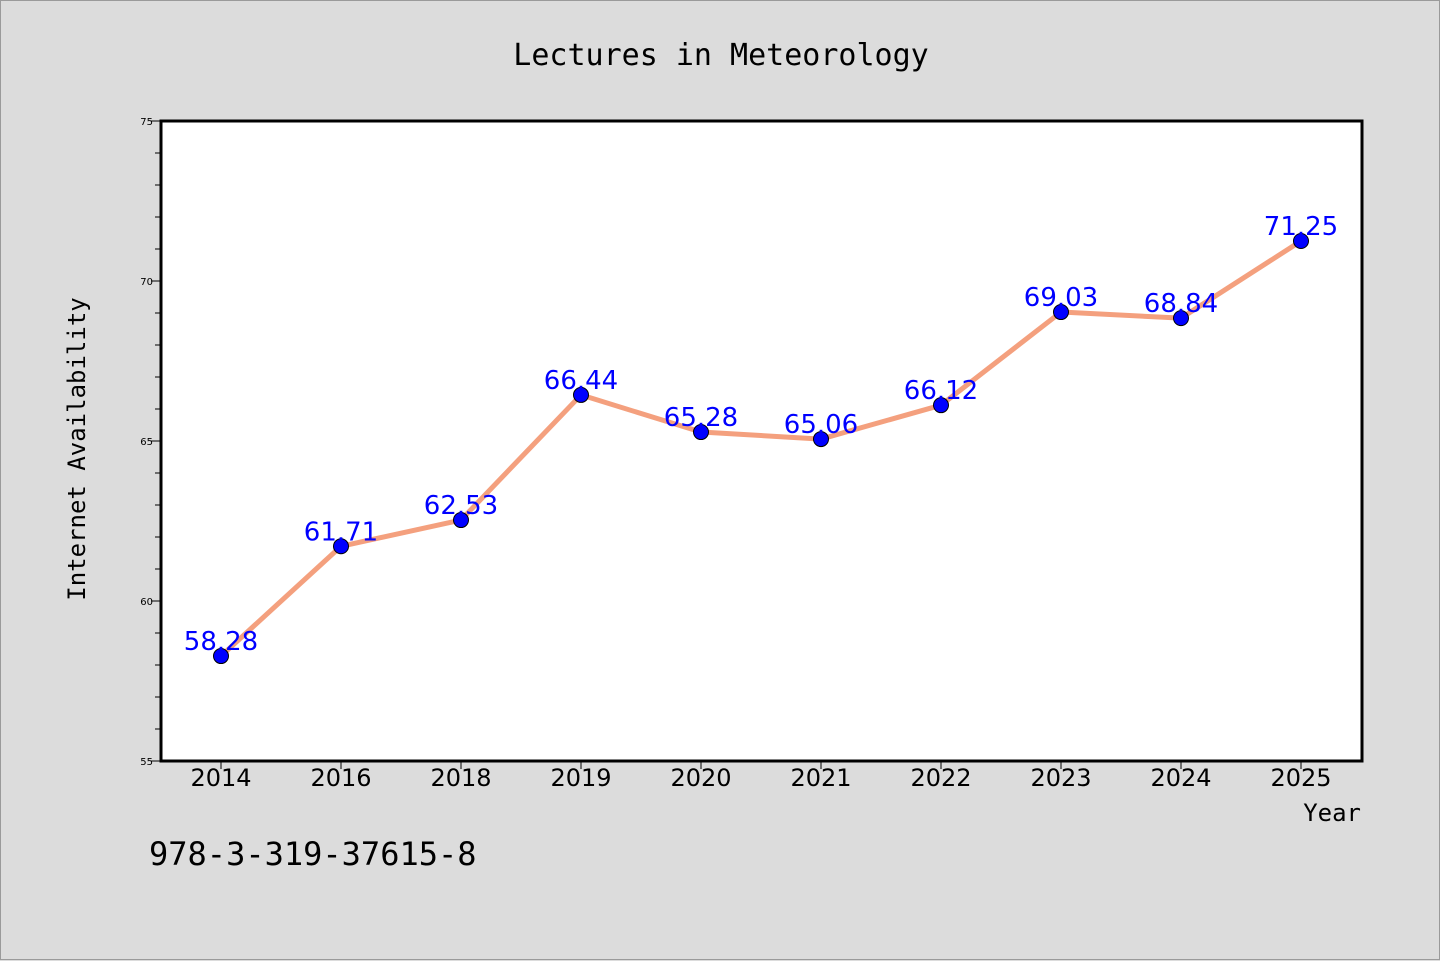 Image resolution: width=1440 pixels, height=961 pixels. I want to click on data-label: 62.53, so click(461, 506).